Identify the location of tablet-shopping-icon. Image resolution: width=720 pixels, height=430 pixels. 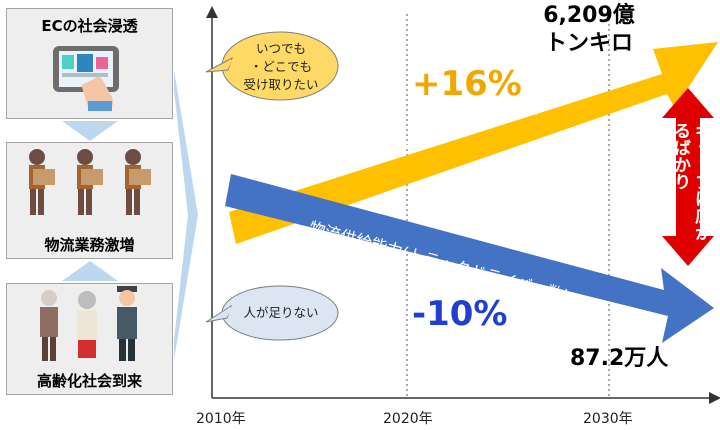
(90, 78).